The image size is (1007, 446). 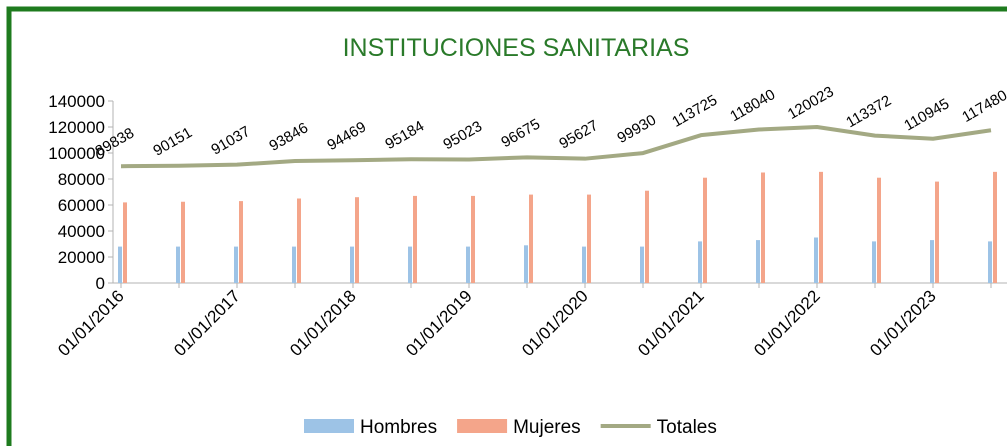 I want to click on y-tick-label: 40000, so click(x=81, y=231).